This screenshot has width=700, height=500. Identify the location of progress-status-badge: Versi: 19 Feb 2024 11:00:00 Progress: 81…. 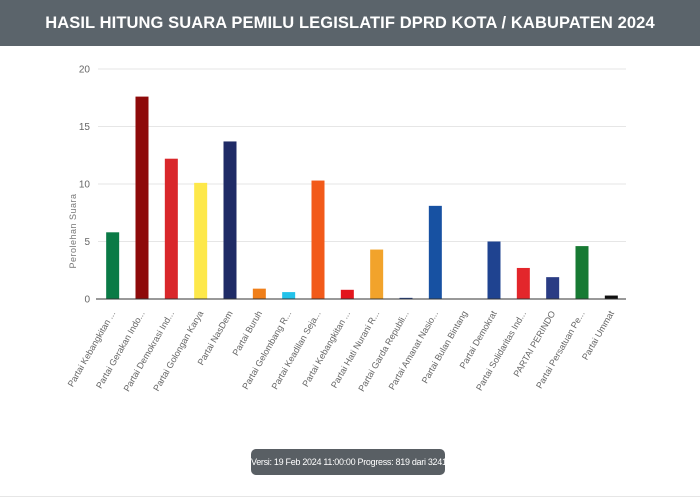
(348, 462).